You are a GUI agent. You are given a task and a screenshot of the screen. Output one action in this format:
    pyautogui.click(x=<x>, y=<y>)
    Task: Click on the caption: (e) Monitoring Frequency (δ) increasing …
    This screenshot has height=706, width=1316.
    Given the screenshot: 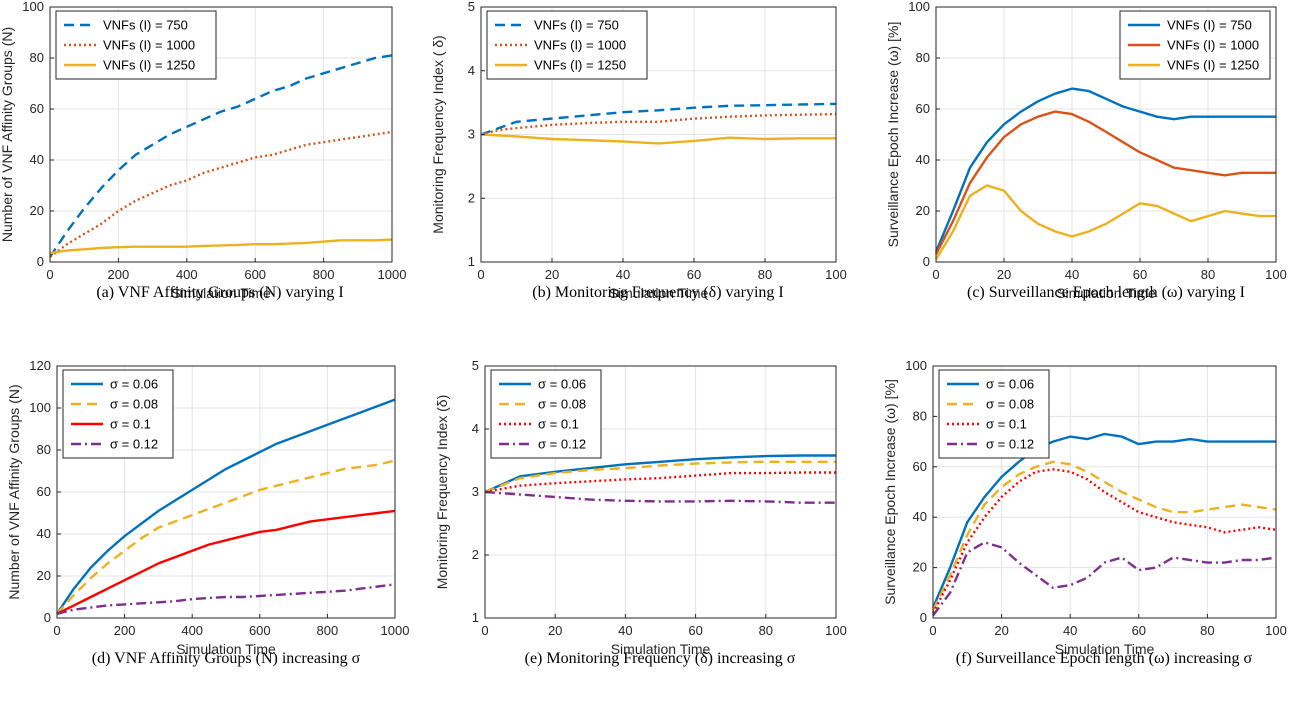 What is the action you would take?
    pyautogui.click(x=660, y=658)
    